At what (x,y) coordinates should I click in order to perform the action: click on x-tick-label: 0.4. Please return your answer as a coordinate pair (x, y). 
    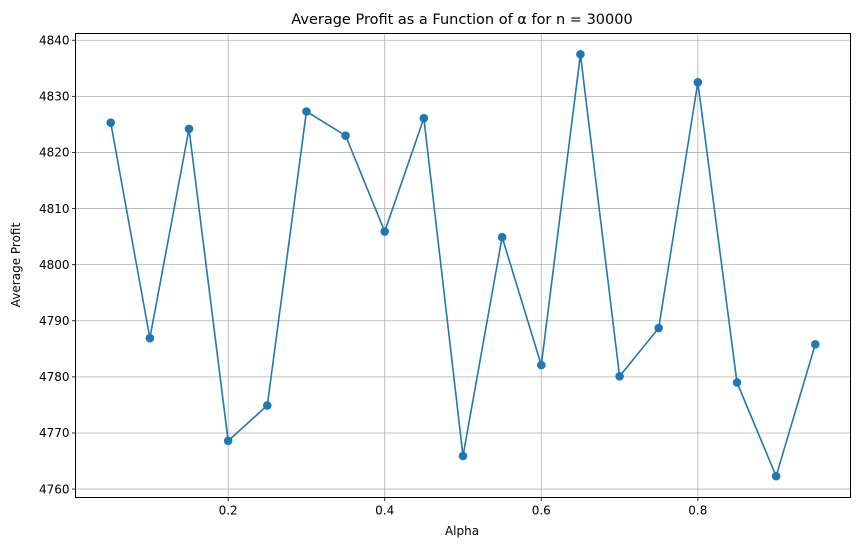
    Looking at the image, I should click on (384, 511).